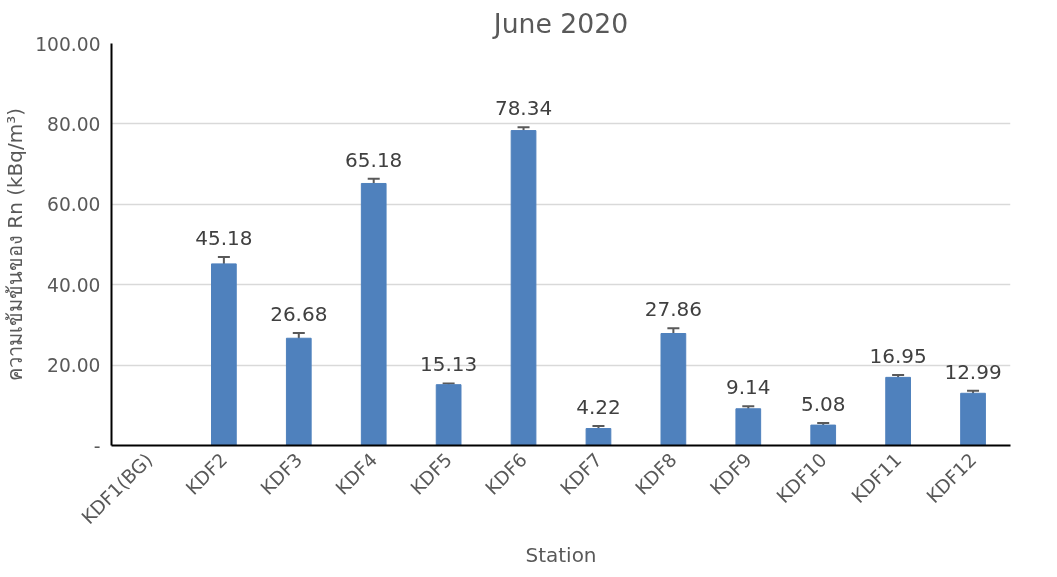 The height and width of the screenshot is (577, 1057). I want to click on y-tick-label: 80.00, so click(74, 124).